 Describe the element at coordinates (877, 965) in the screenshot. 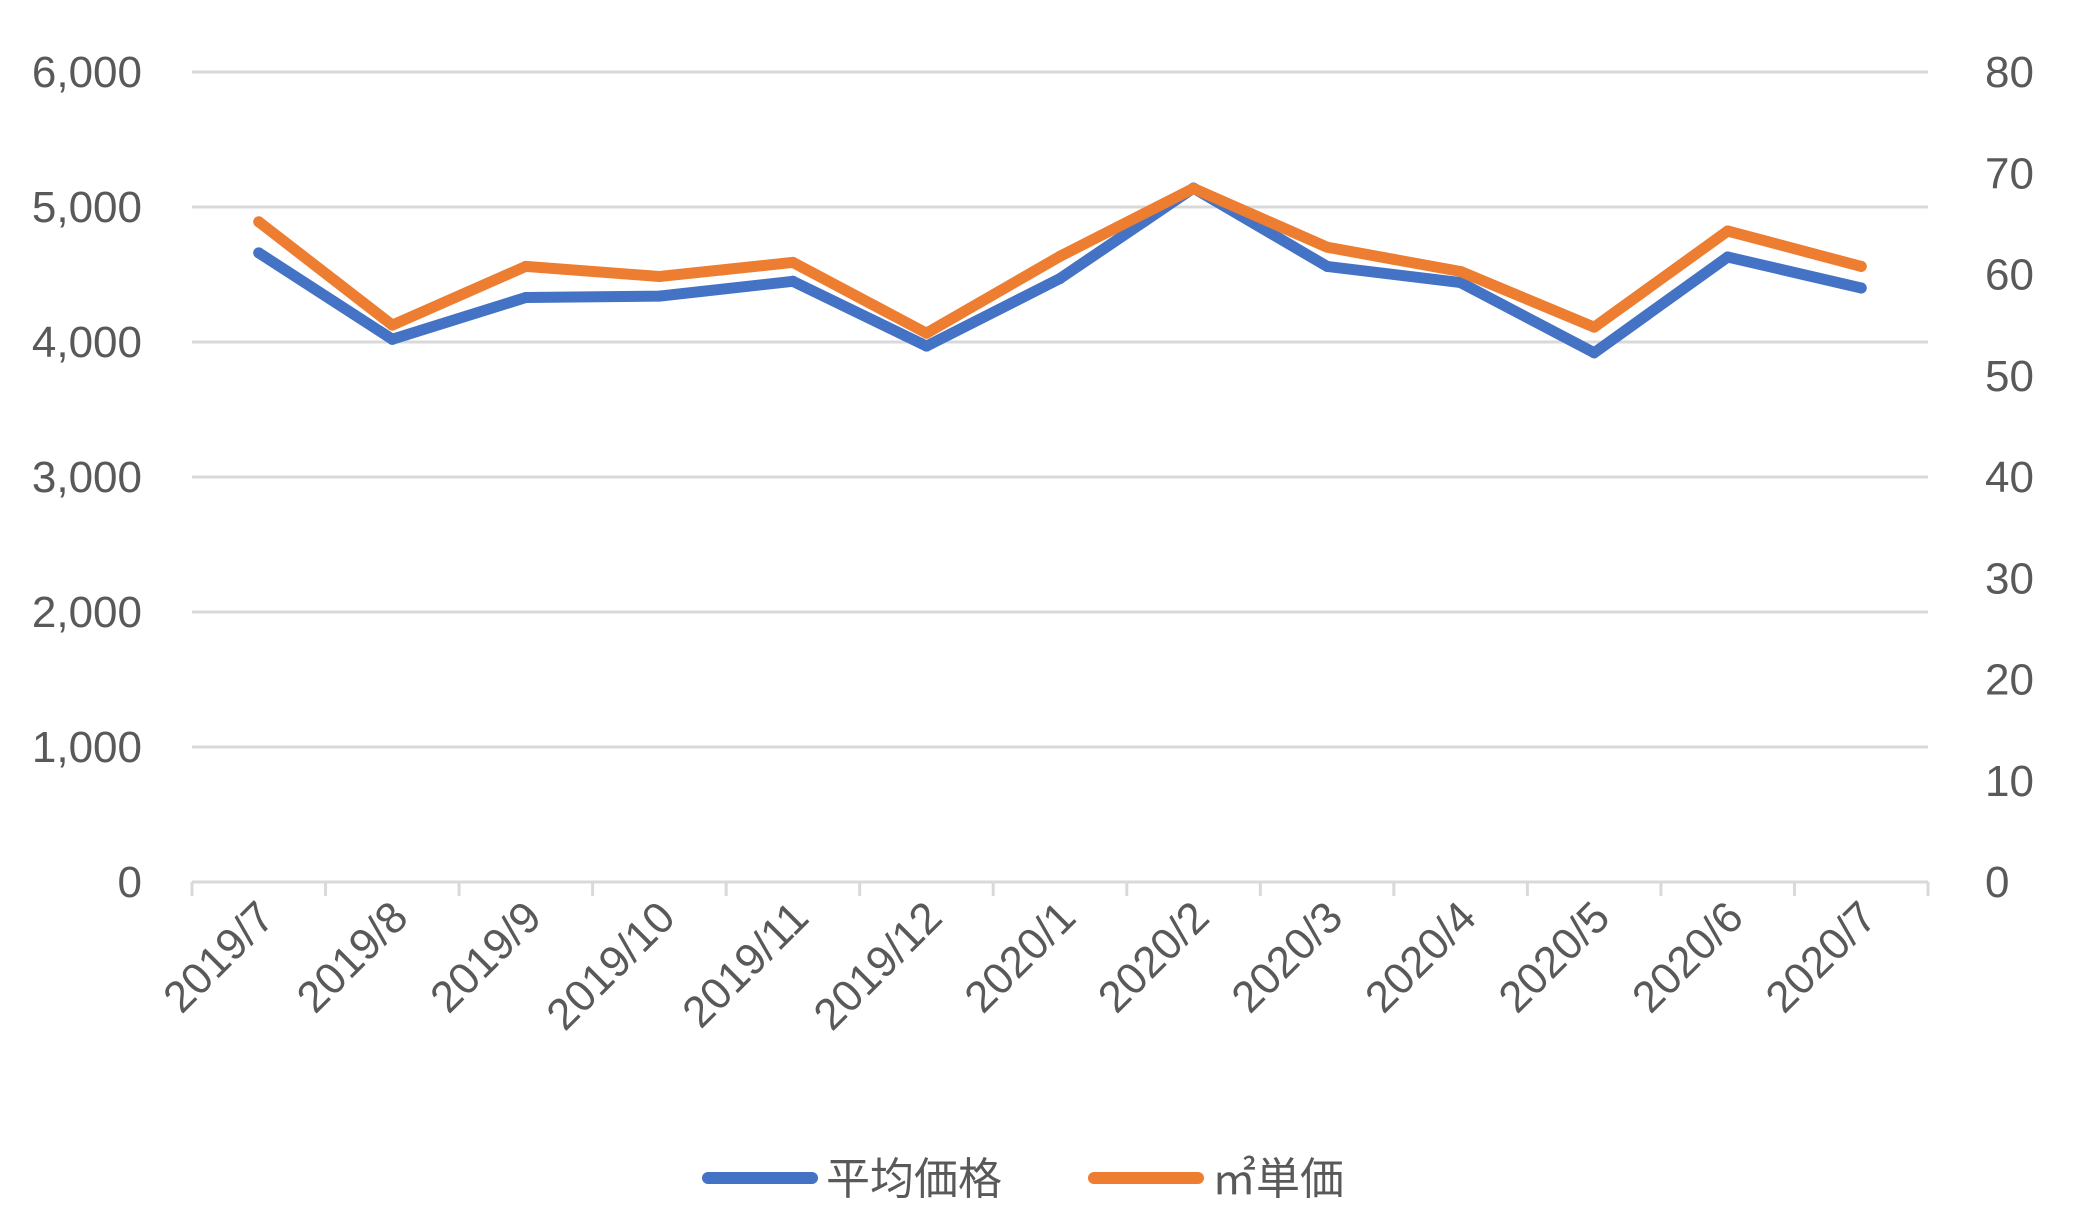

I see `x-tick-label: 2019/12` at that location.